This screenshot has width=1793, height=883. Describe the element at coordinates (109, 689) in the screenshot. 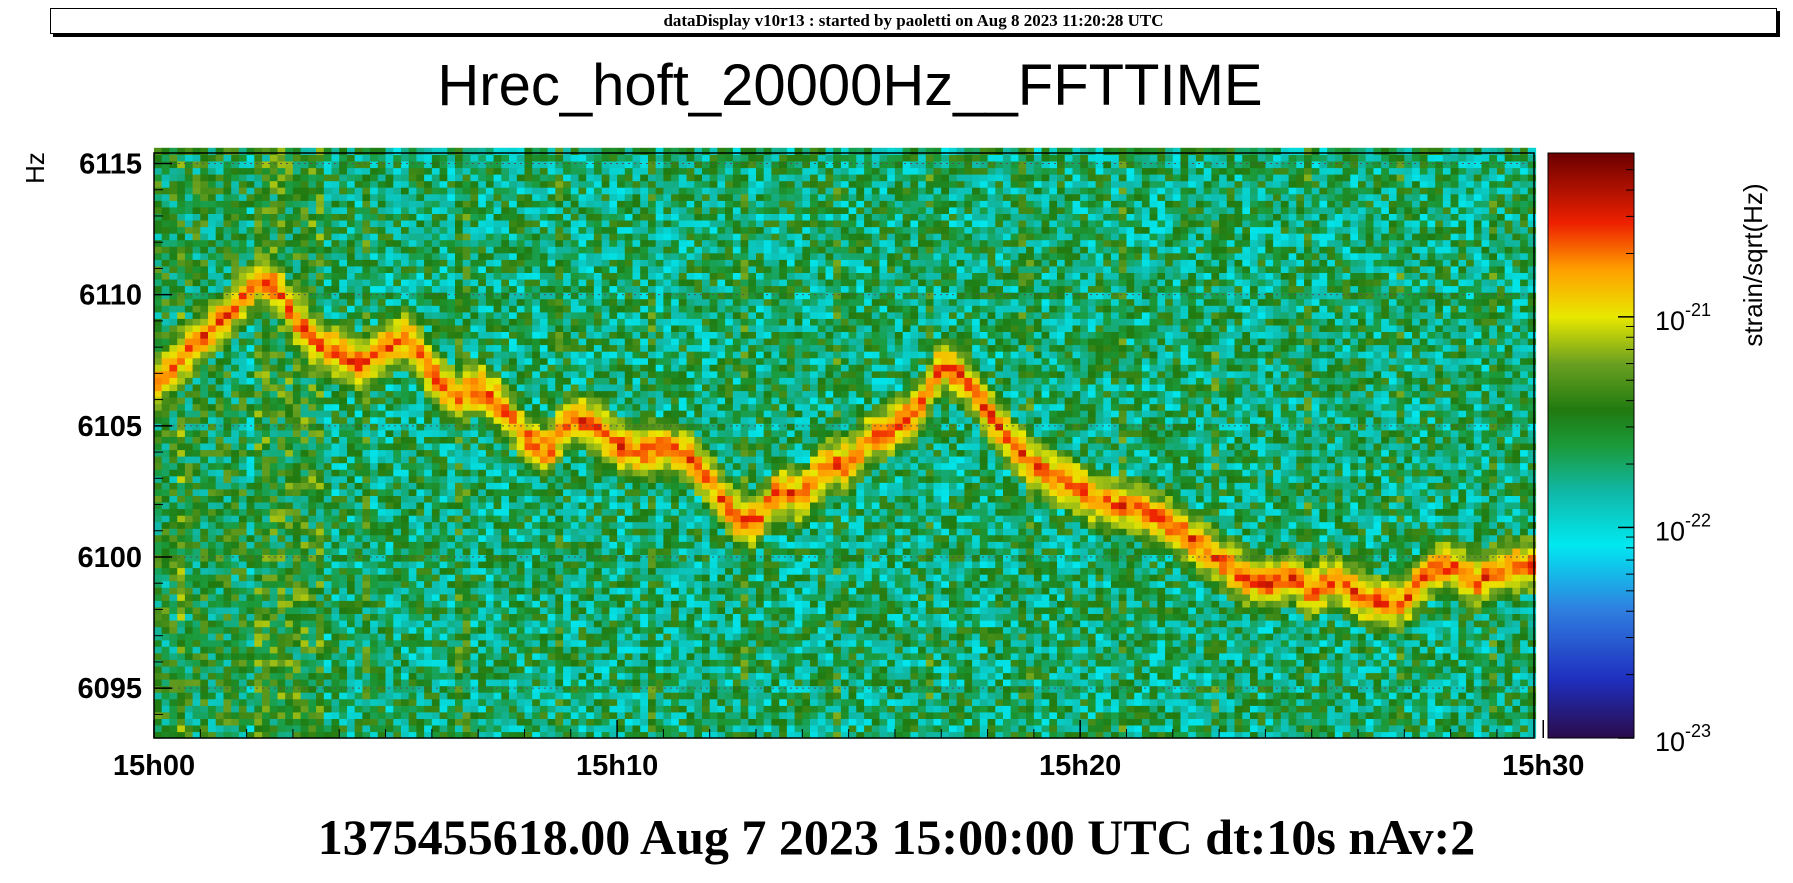

I see `y-tick-label: 6095` at that location.